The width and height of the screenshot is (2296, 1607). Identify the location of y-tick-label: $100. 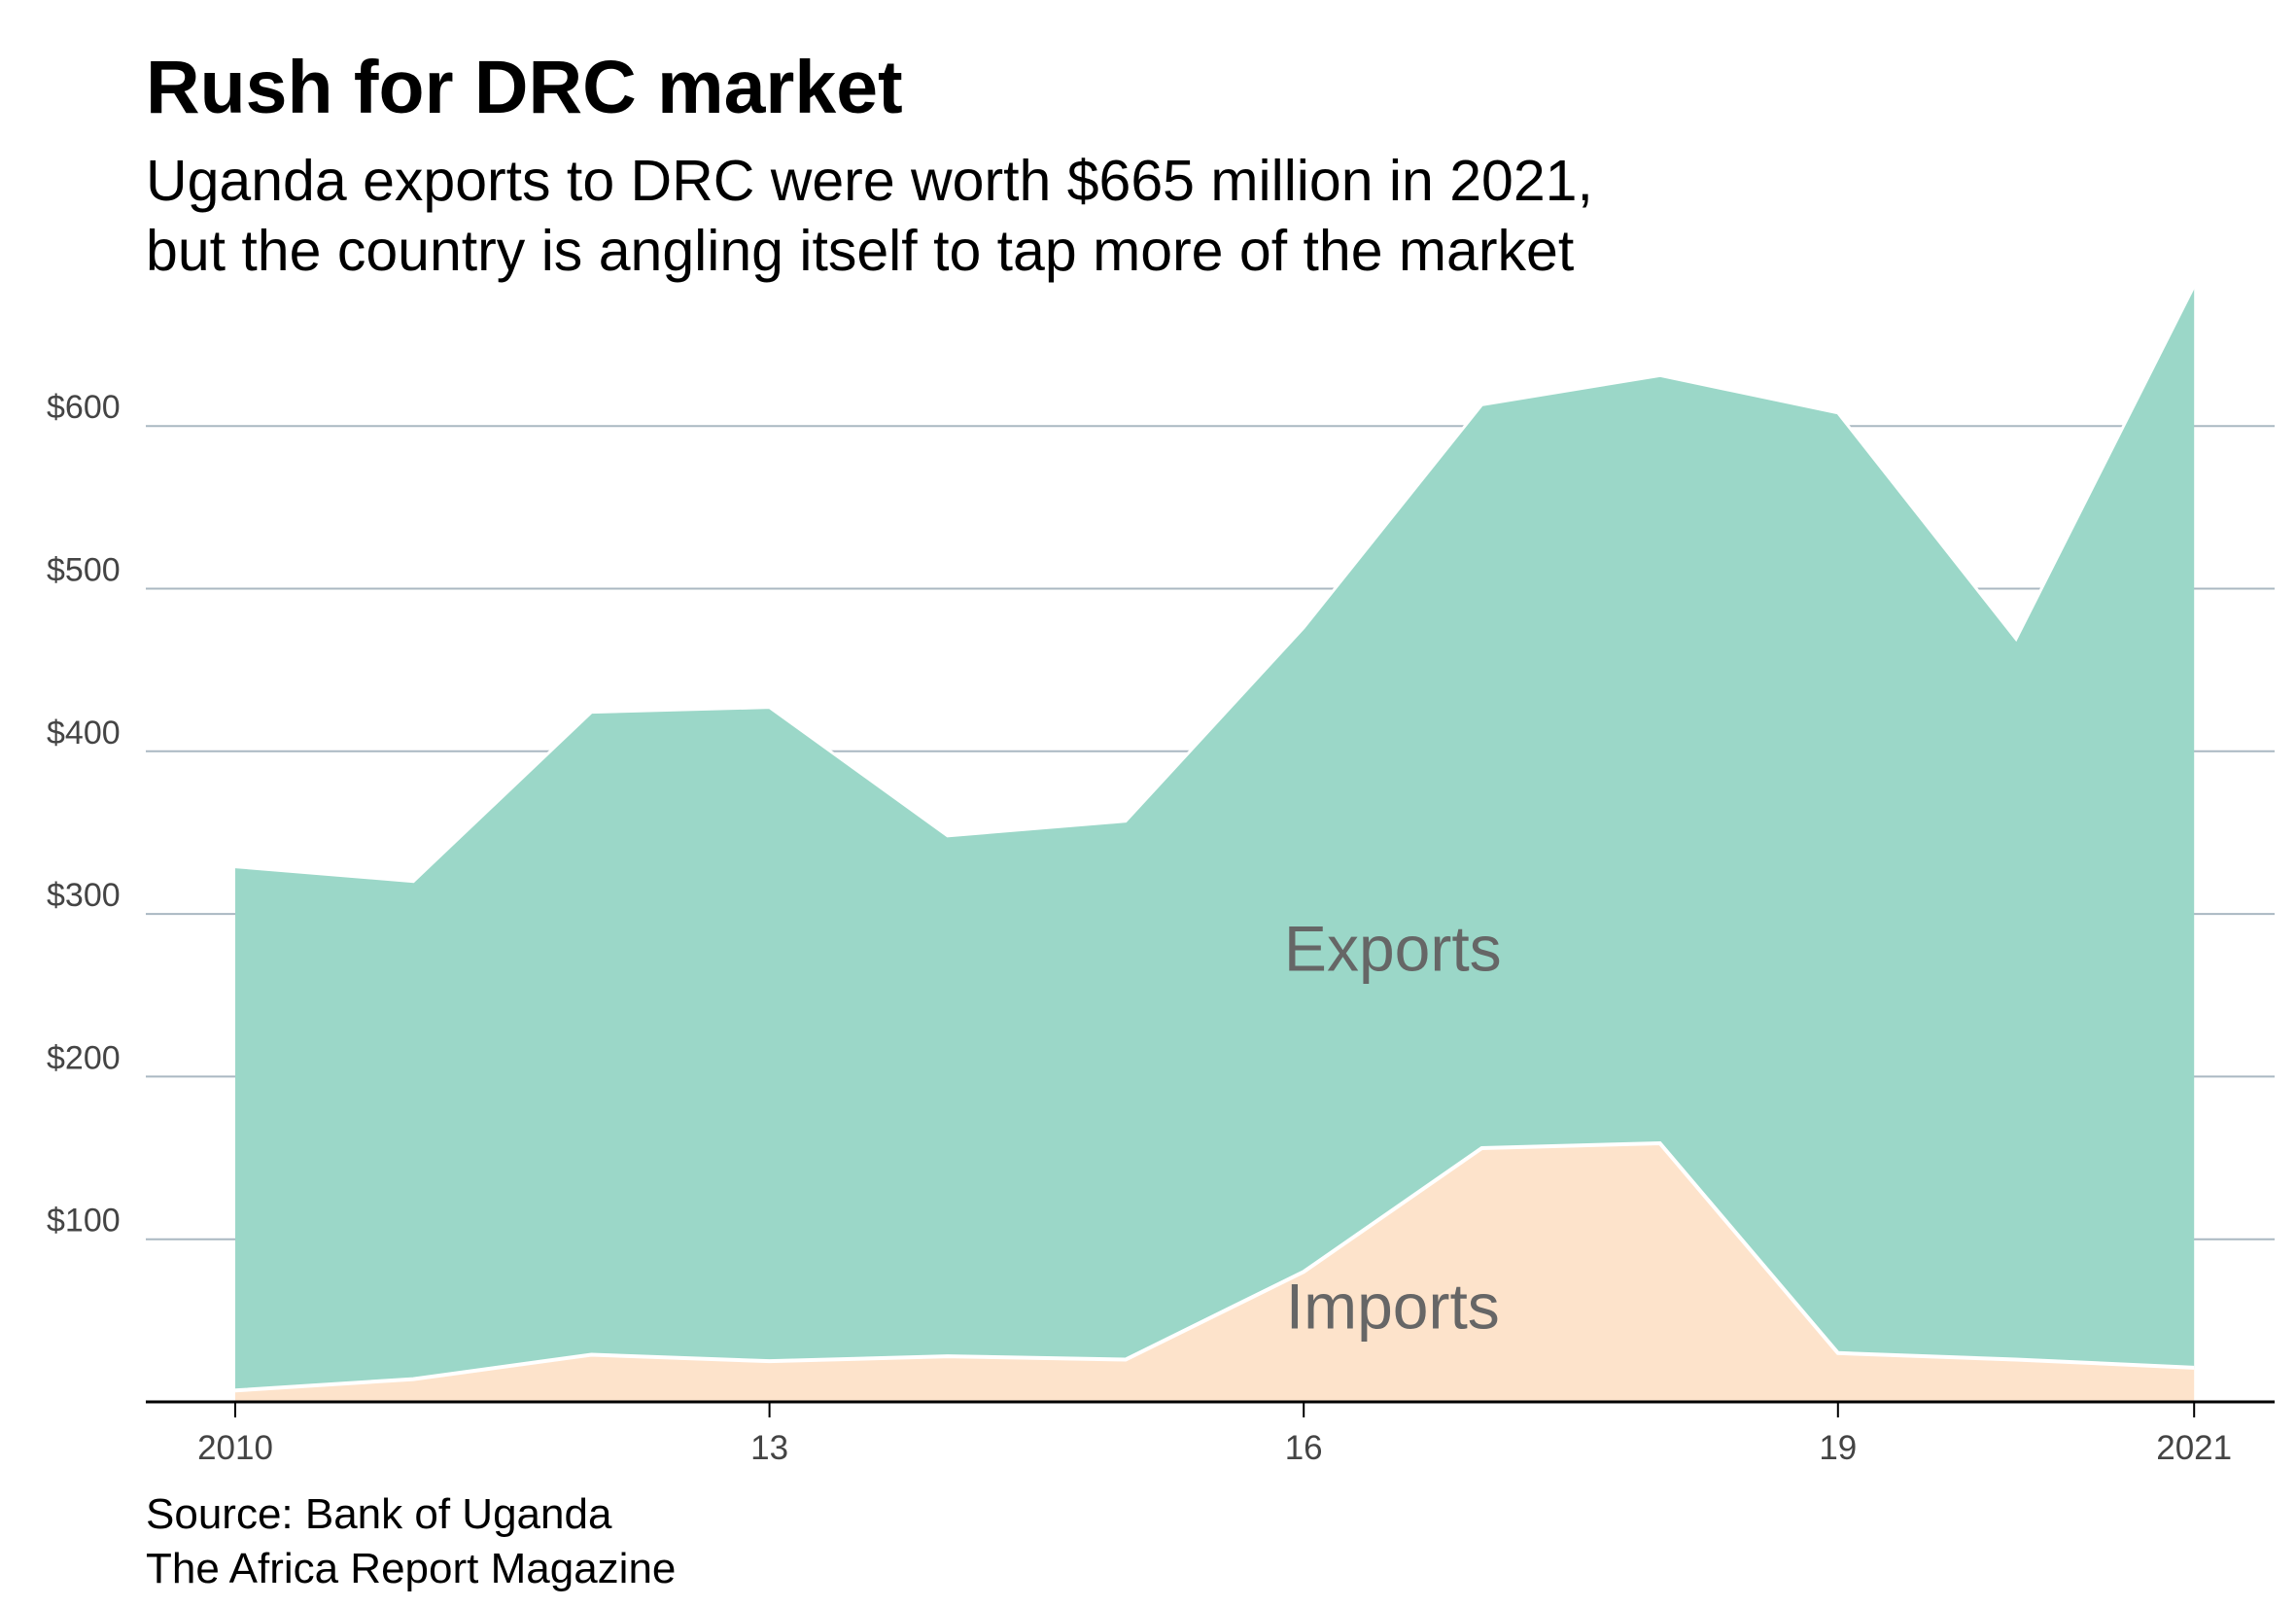
(84, 1221).